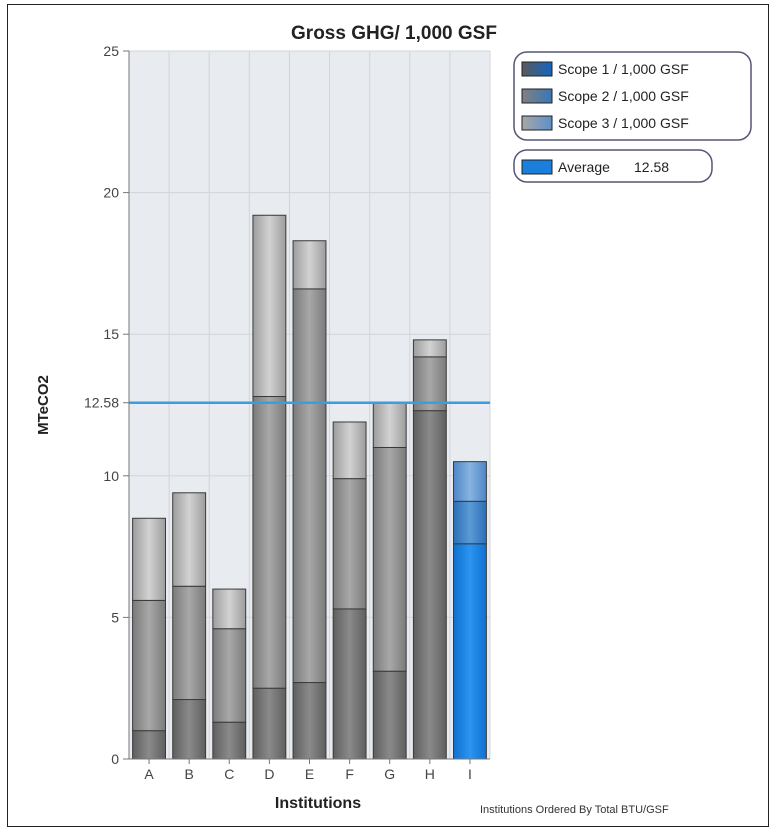  Describe the element at coordinates (623, 123) in the screenshot. I see `legend-label-scope3: Scope 3 / 1,000 GSF` at that location.